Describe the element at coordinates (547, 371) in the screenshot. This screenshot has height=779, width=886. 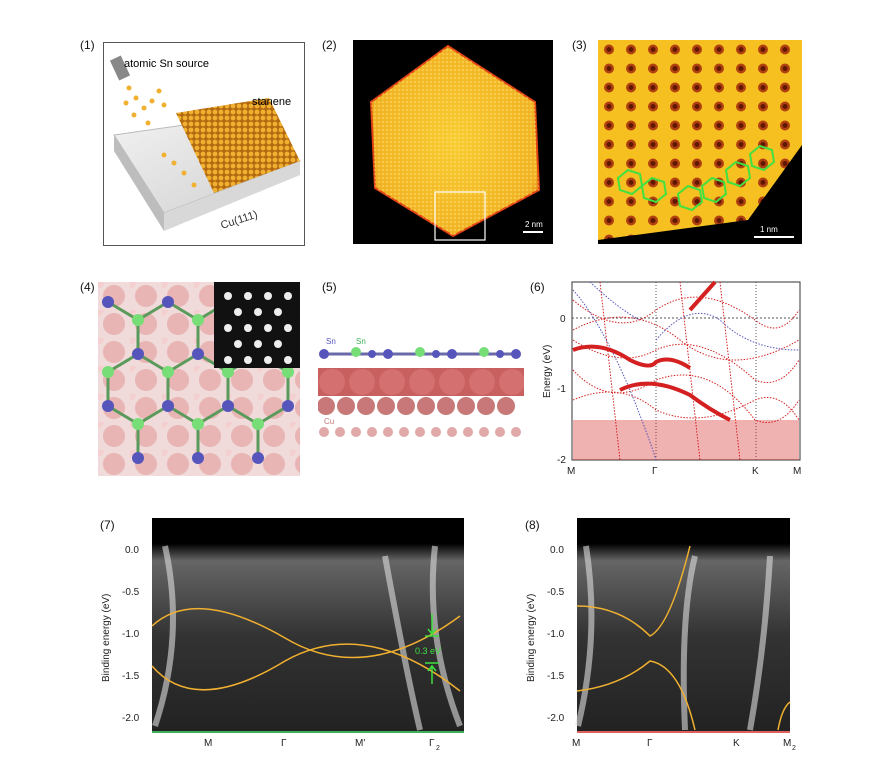
I see `band-ylabel: Energy (eV)` at that location.